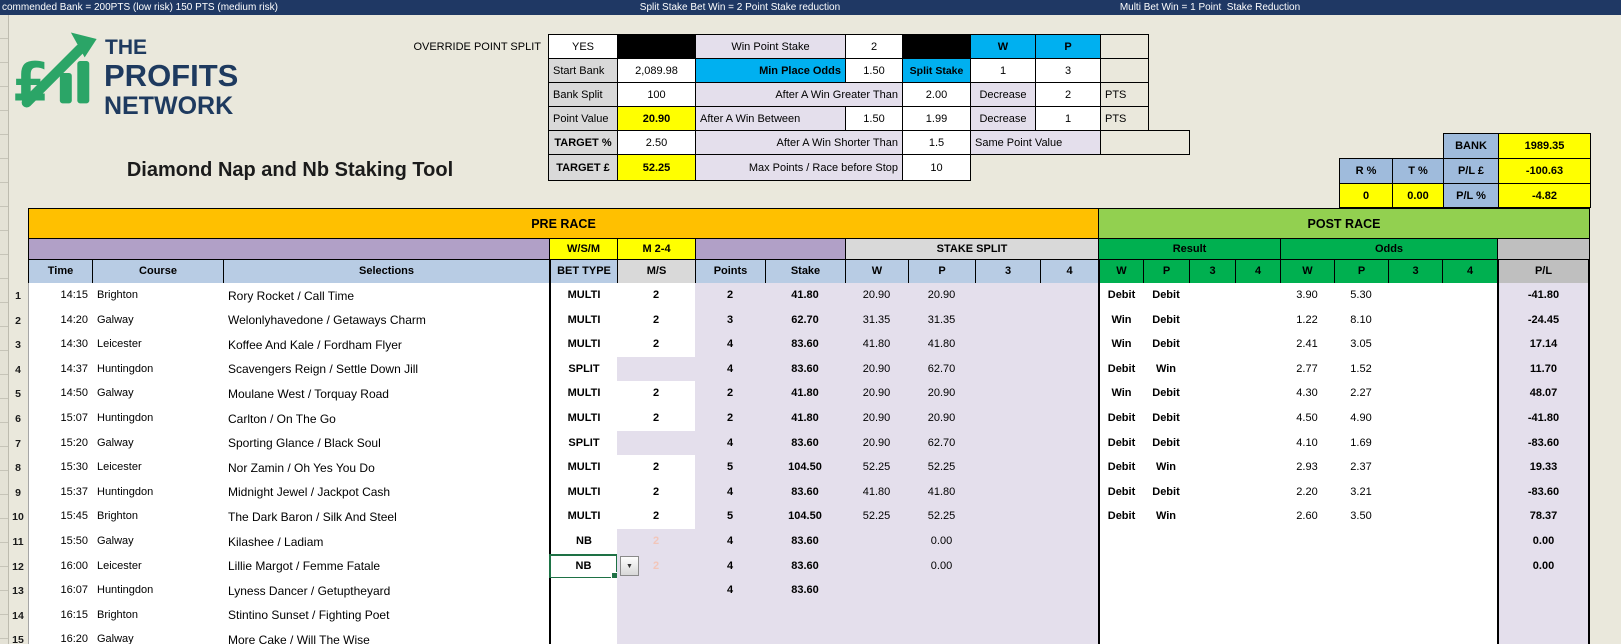 This screenshot has width=1621, height=644. I want to click on max-points-value: 10, so click(936, 167).